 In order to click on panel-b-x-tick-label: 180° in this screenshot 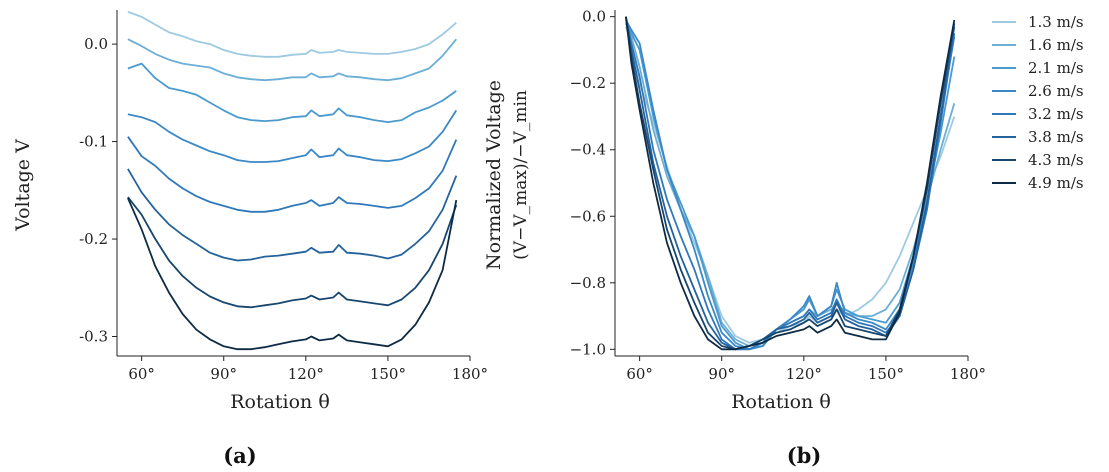, I will do `click(968, 374)`.